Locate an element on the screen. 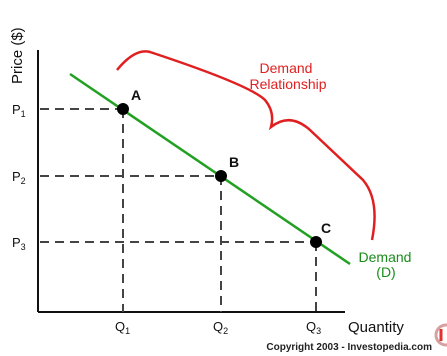 The height and width of the screenshot is (356, 447). point-b-marker is located at coordinates (221, 176).